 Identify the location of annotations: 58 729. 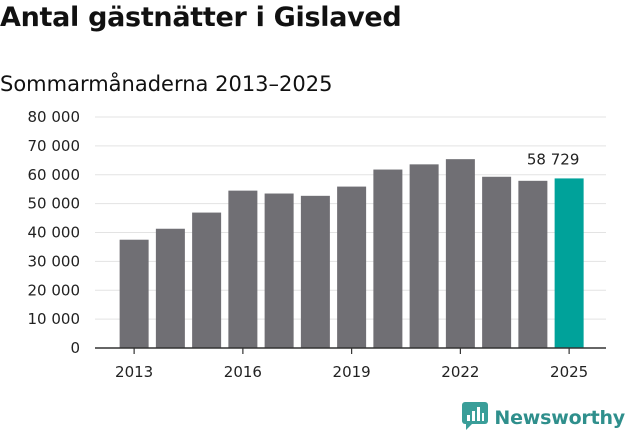
(553, 159).